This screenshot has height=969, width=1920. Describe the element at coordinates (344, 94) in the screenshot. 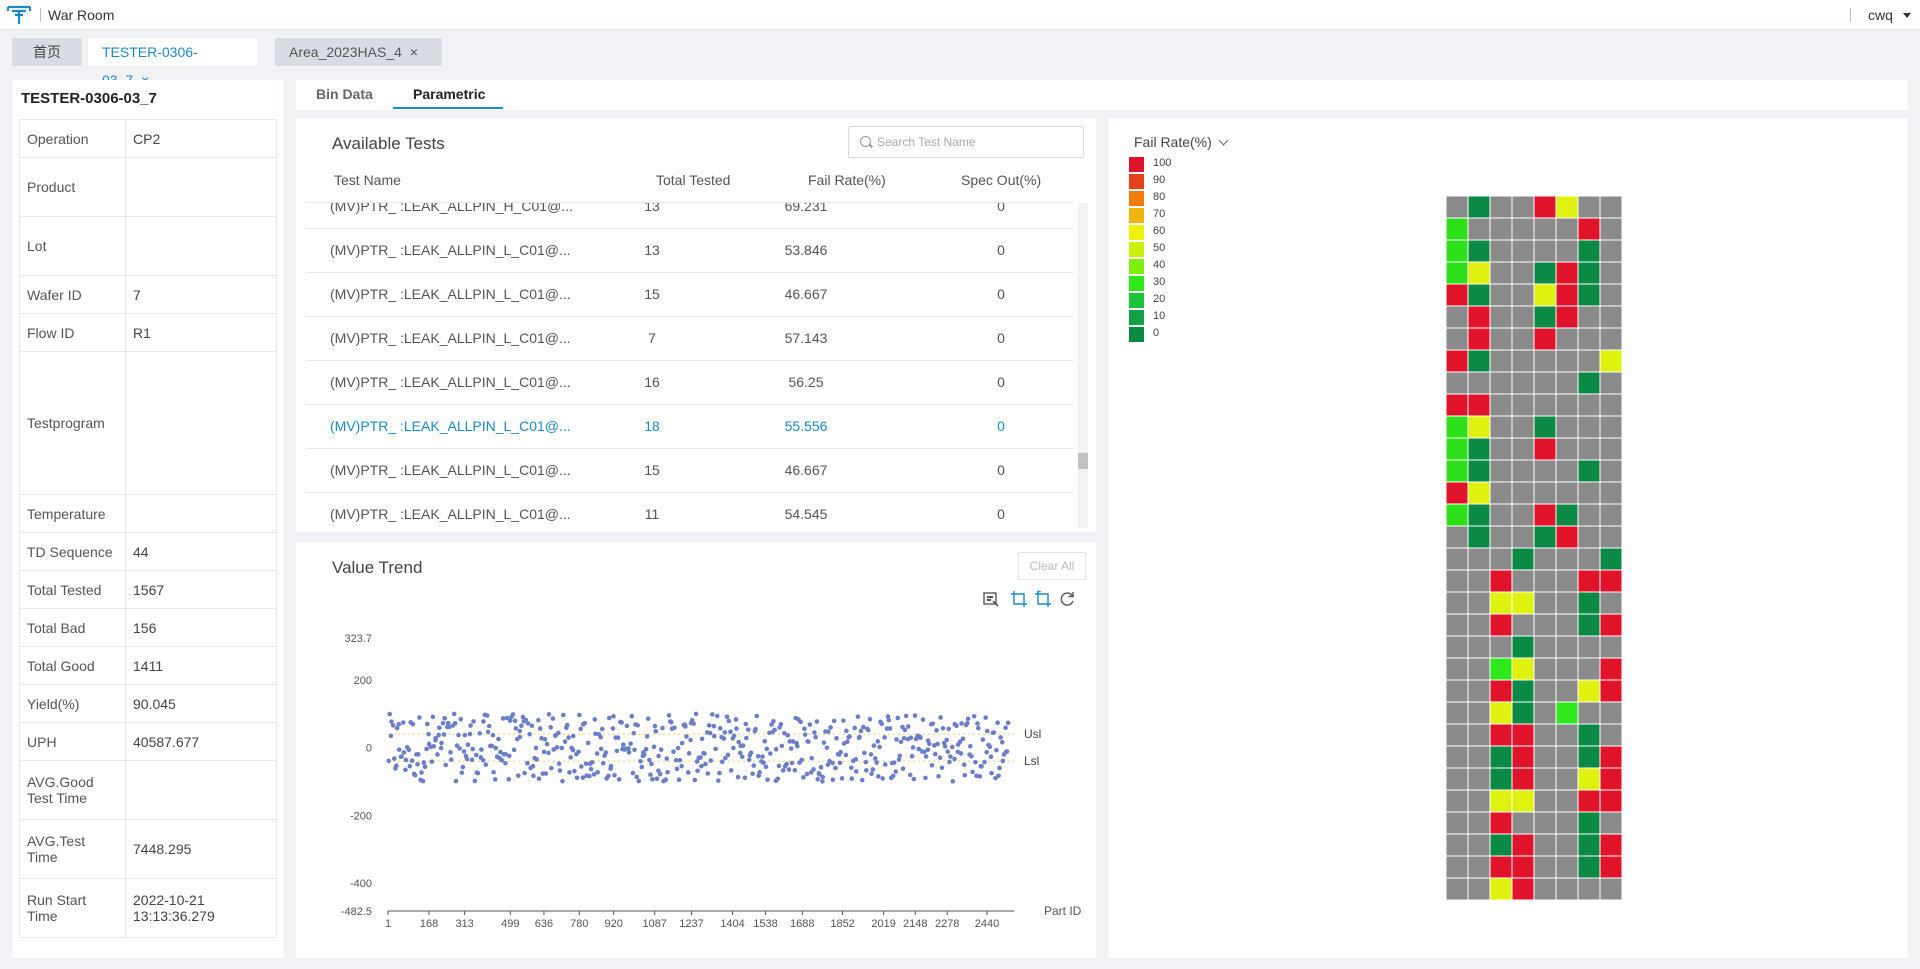

I see `tab-bin-data: Bin Data` at that location.